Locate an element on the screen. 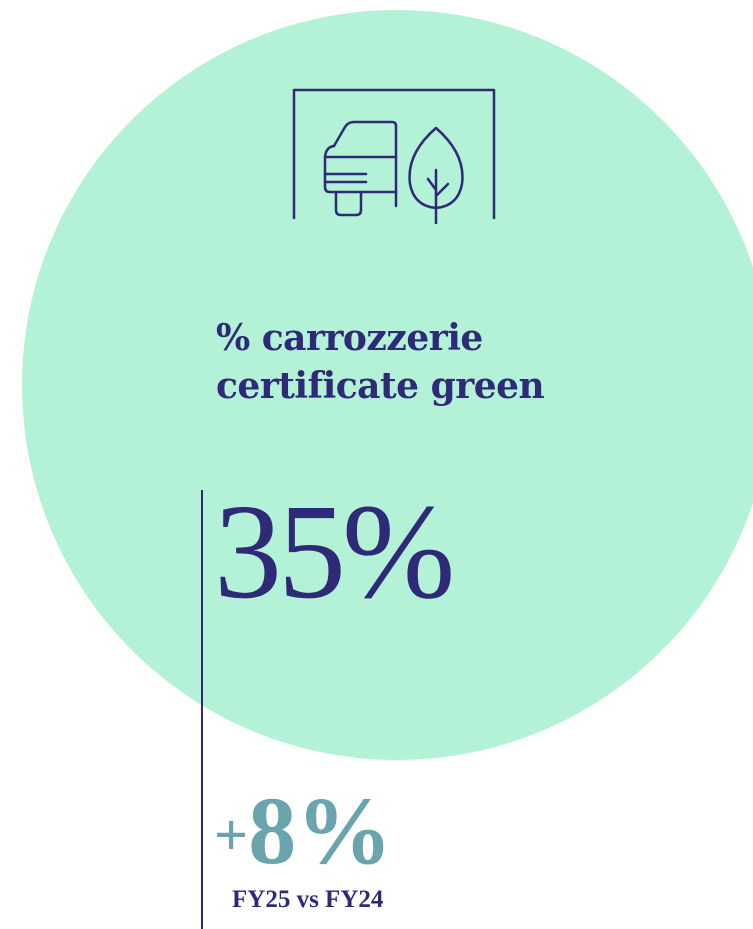 Image resolution: width=753 pixels, height=929 pixels. kpi-value: 35% is located at coordinates (334, 552).